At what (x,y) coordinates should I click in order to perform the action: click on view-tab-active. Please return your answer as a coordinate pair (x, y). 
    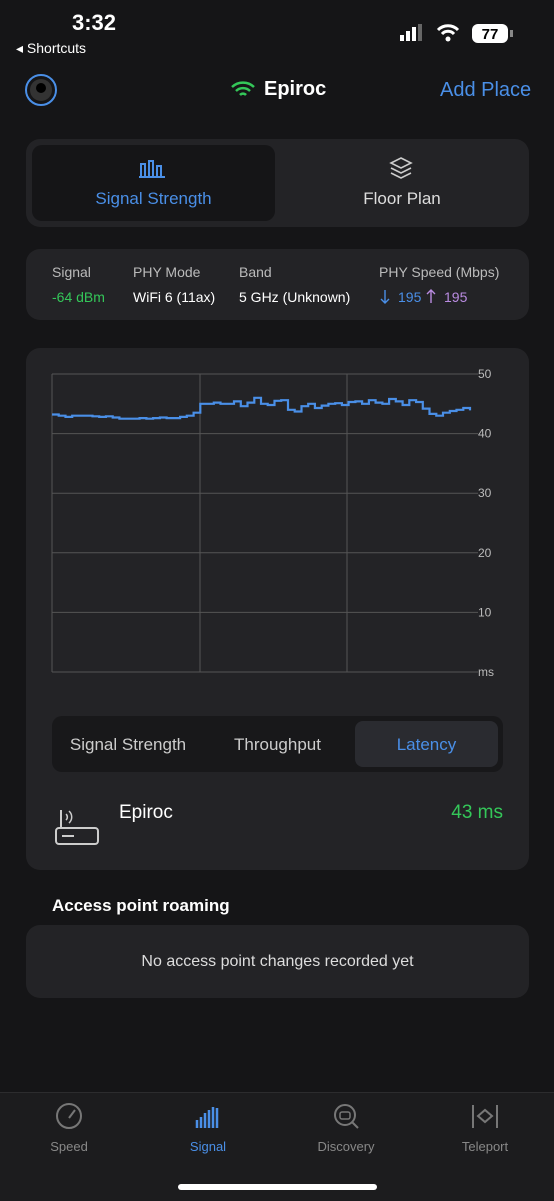
    Looking at the image, I should click on (153, 183).